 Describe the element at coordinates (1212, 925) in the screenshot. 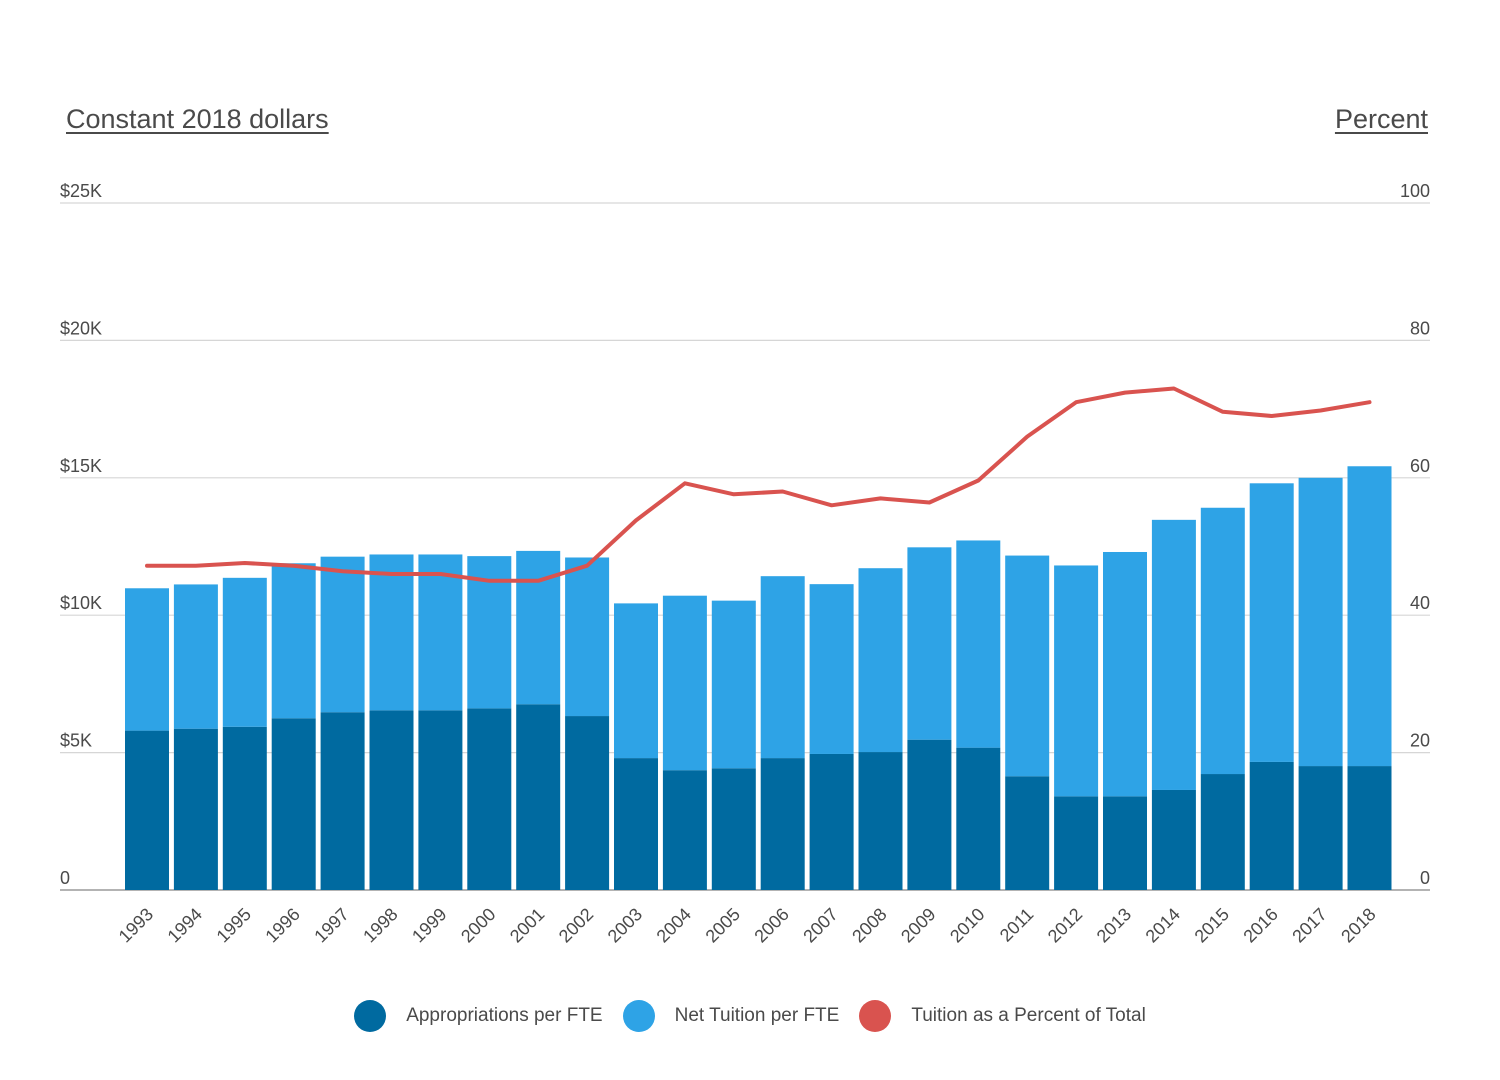

I see `x-tick-label: 2015` at that location.